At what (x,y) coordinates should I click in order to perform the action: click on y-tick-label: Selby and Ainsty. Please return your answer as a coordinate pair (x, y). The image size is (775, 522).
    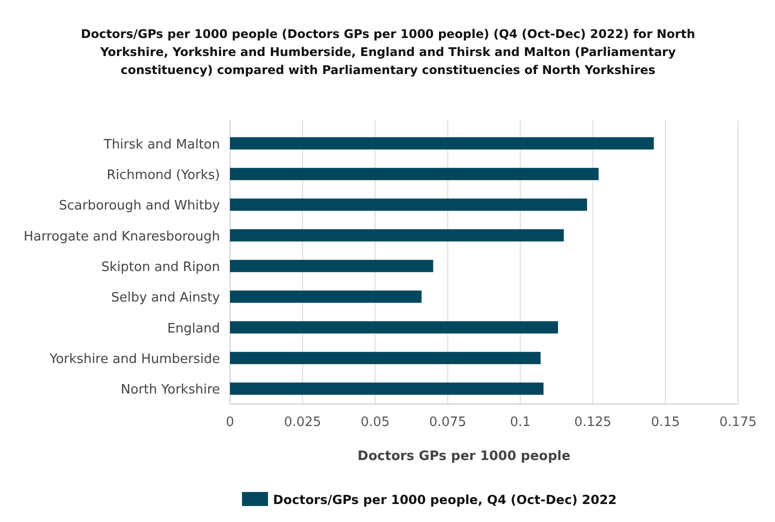
    Looking at the image, I should click on (165, 298).